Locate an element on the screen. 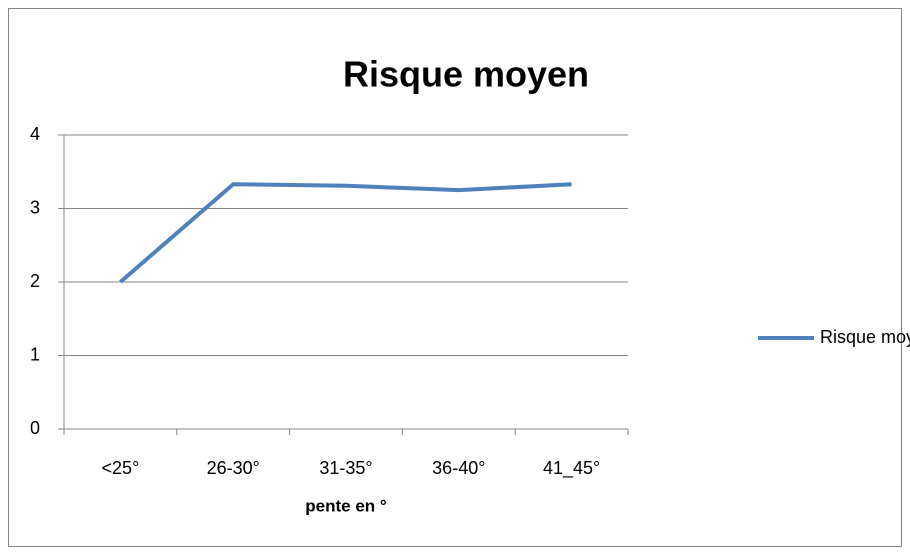  y-tick-label: 1 is located at coordinates (35, 354).